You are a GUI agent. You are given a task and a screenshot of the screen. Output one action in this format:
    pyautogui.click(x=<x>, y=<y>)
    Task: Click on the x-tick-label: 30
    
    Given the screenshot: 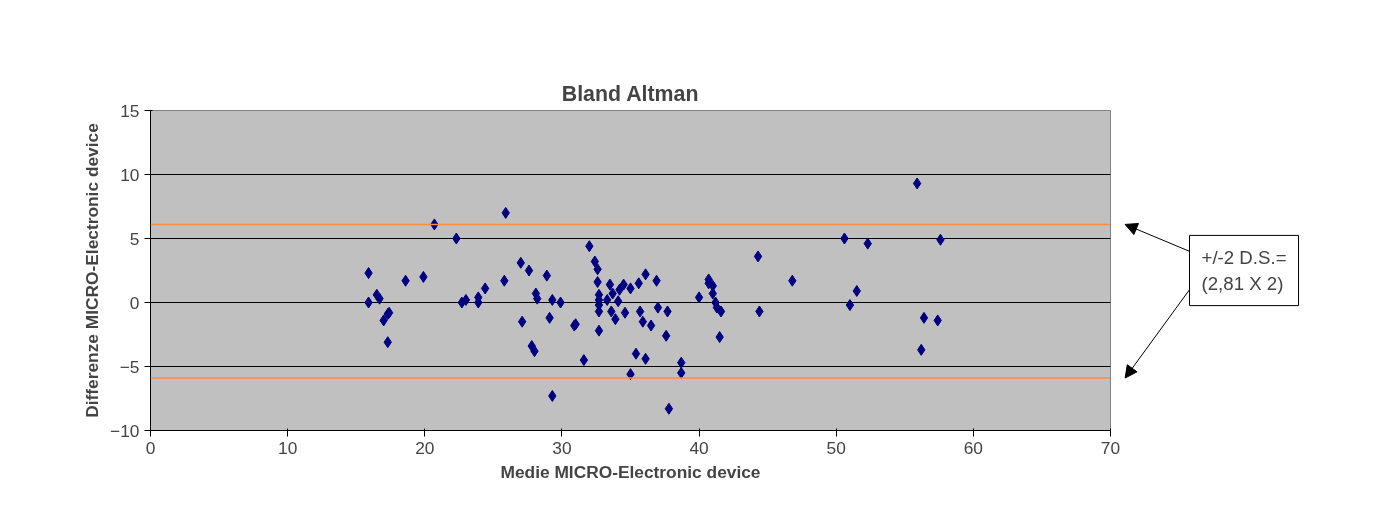 What is the action you would take?
    pyautogui.click(x=562, y=447)
    